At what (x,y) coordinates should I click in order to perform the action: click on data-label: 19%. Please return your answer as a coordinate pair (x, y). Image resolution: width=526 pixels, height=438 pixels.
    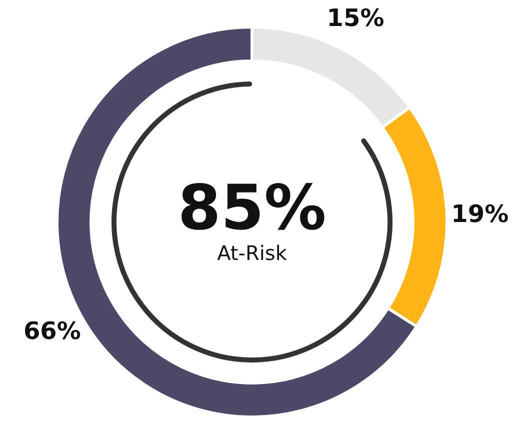
    Looking at the image, I should click on (480, 214).